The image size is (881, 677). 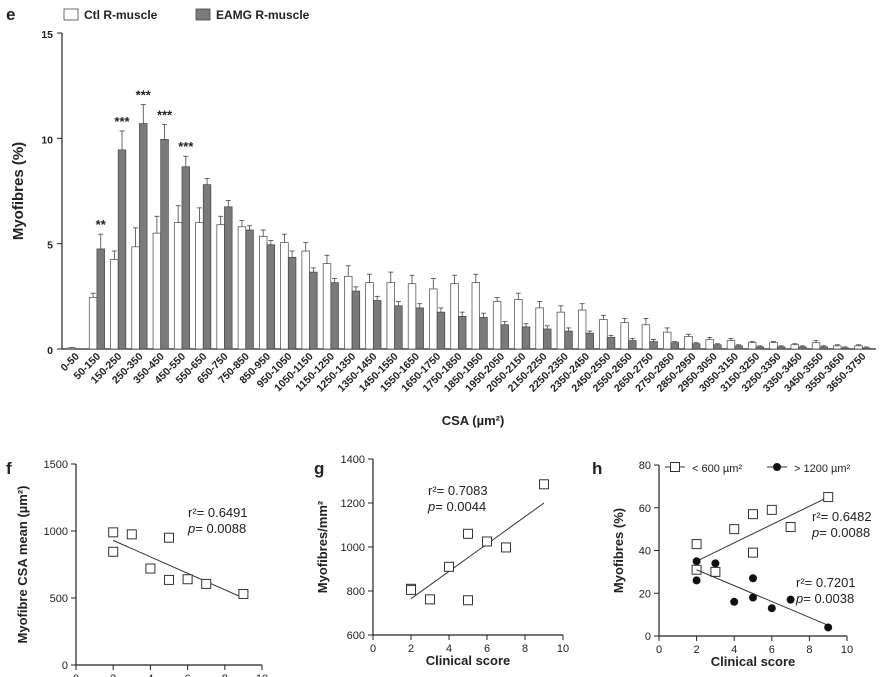 I want to click on x-tick-label: 6, so click(x=772, y=650).